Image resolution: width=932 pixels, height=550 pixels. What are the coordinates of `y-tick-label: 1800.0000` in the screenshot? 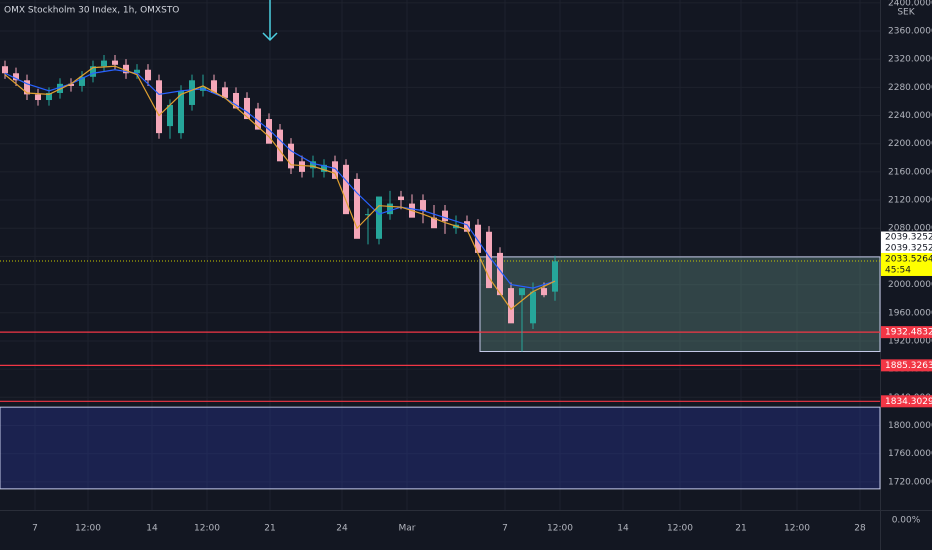 It's located at (910, 426).